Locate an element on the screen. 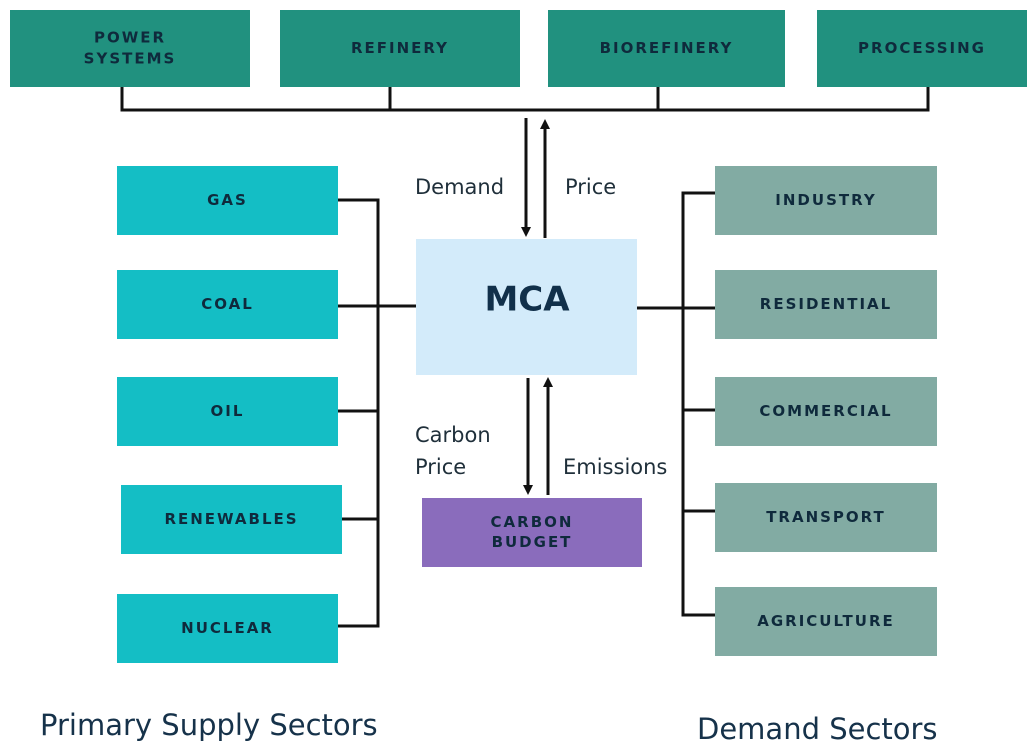 The height and width of the screenshot is (749, 1027). demand-box-label: RESIDENTIAL is located at coordinates (826, 304).